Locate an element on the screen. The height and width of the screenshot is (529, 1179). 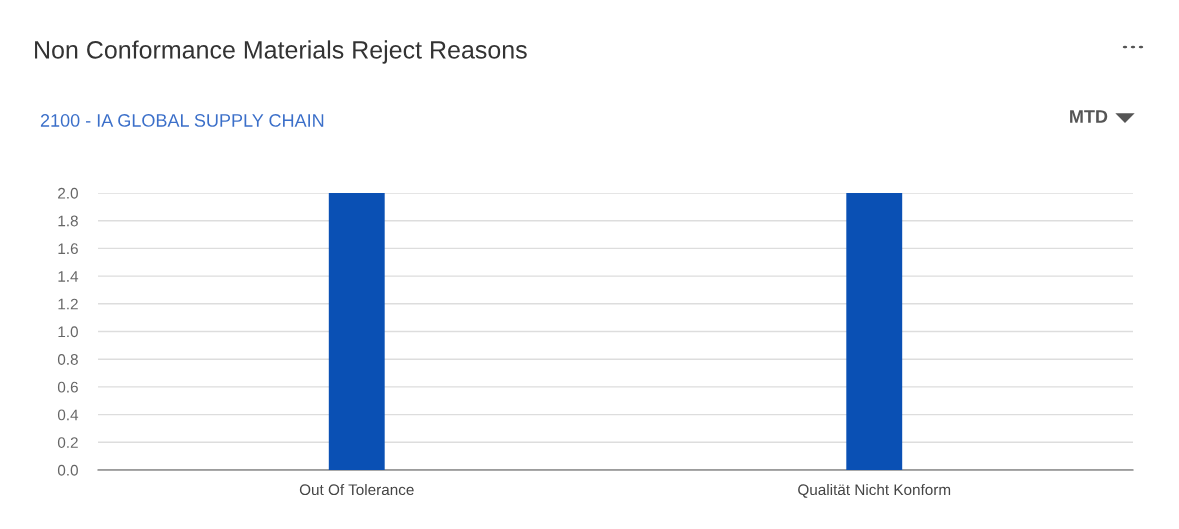
y-tick-label: 1.2 is located at coordinates (68, 304).